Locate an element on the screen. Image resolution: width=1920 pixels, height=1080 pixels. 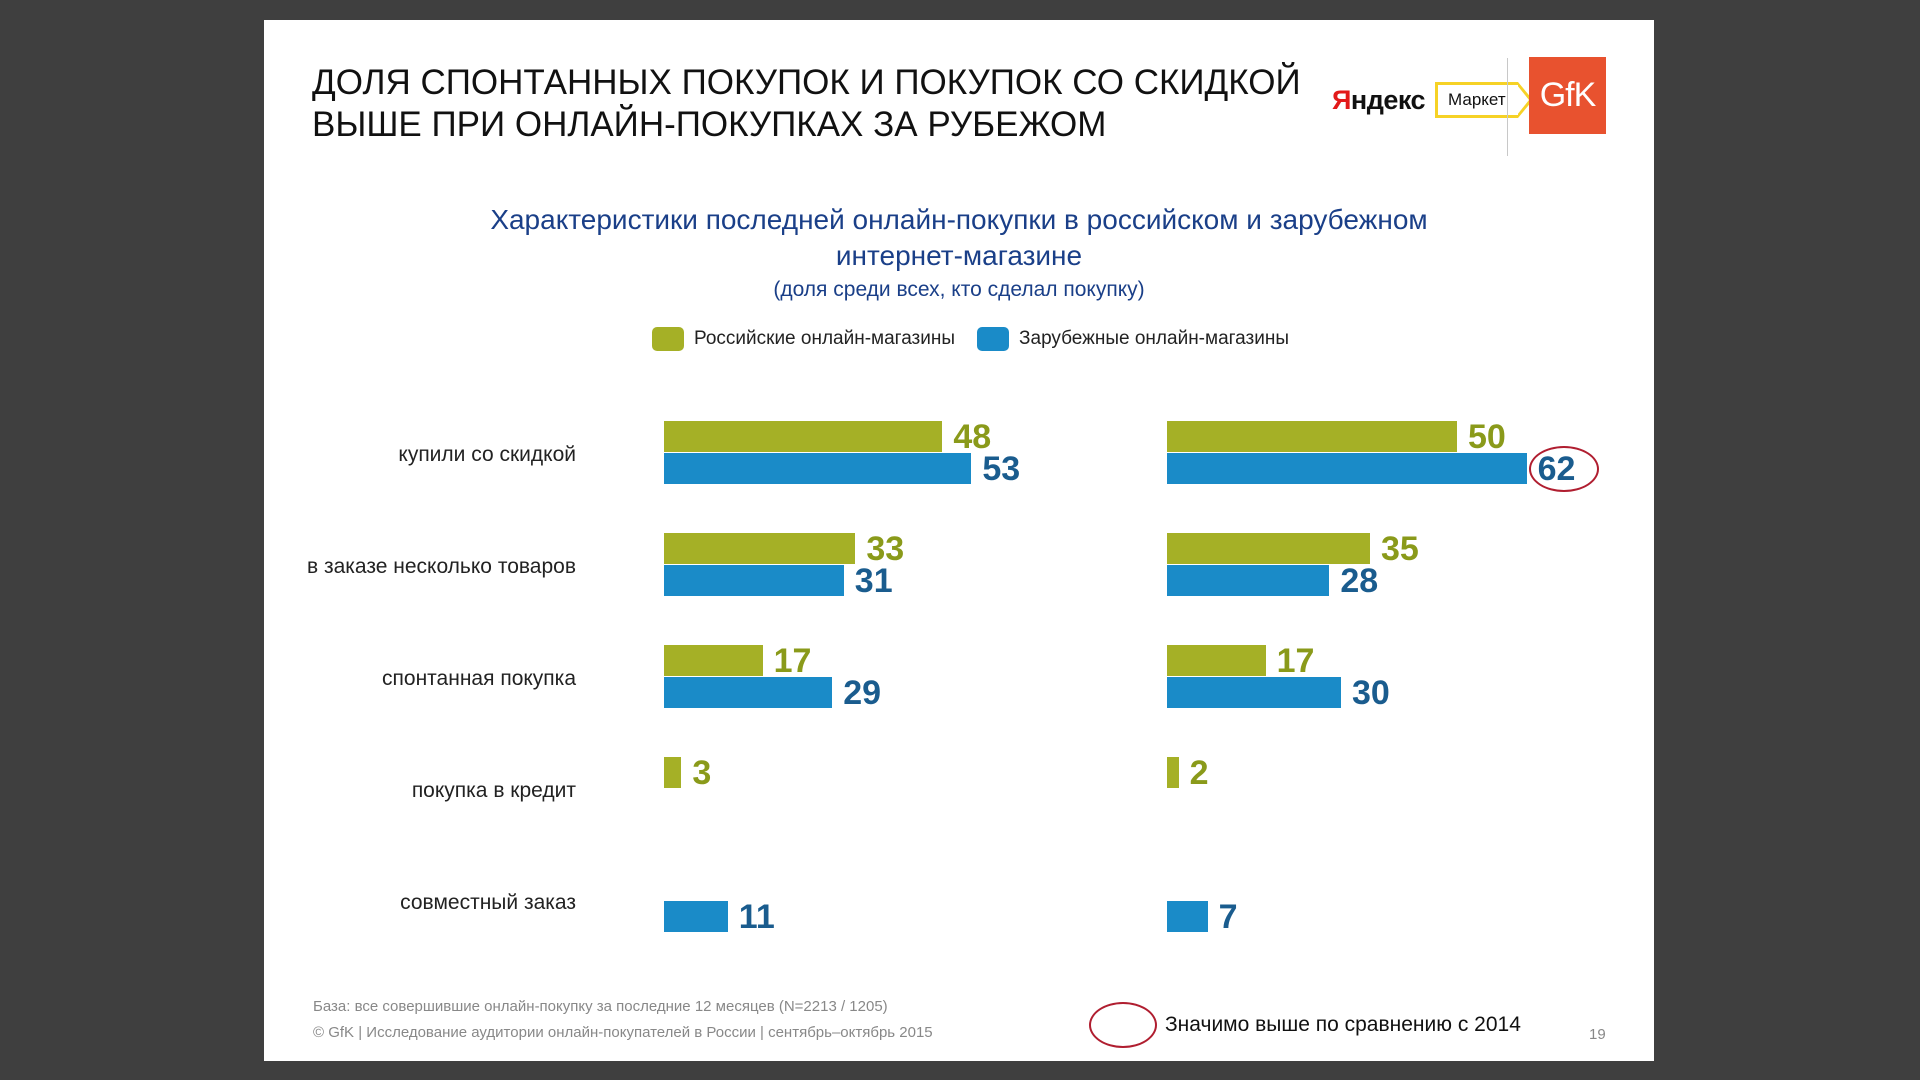
data-label-russian: 3 is located at coordinates (702, 773).